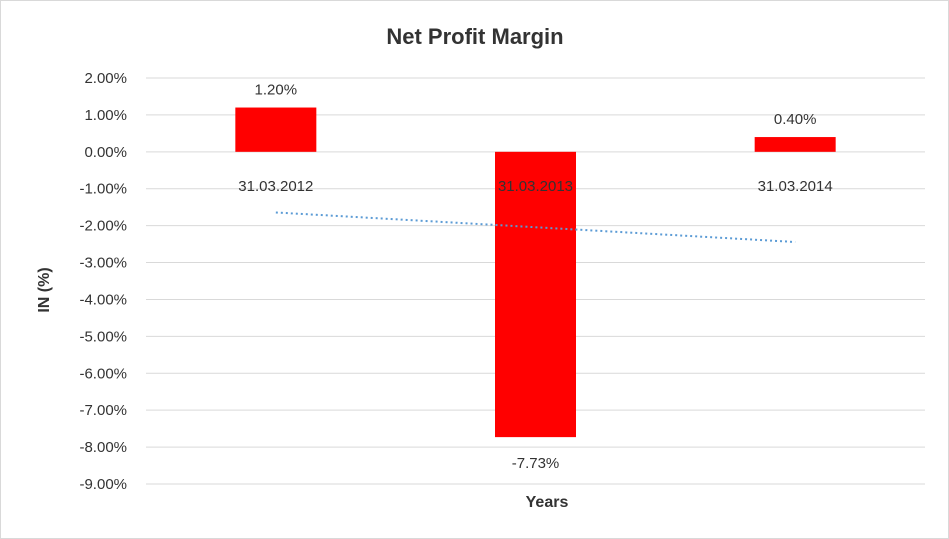 Image resolution: width=949 pixels, height=539 pixels. I want to click on y-tick-label: -8.00%, so click(103, 447).